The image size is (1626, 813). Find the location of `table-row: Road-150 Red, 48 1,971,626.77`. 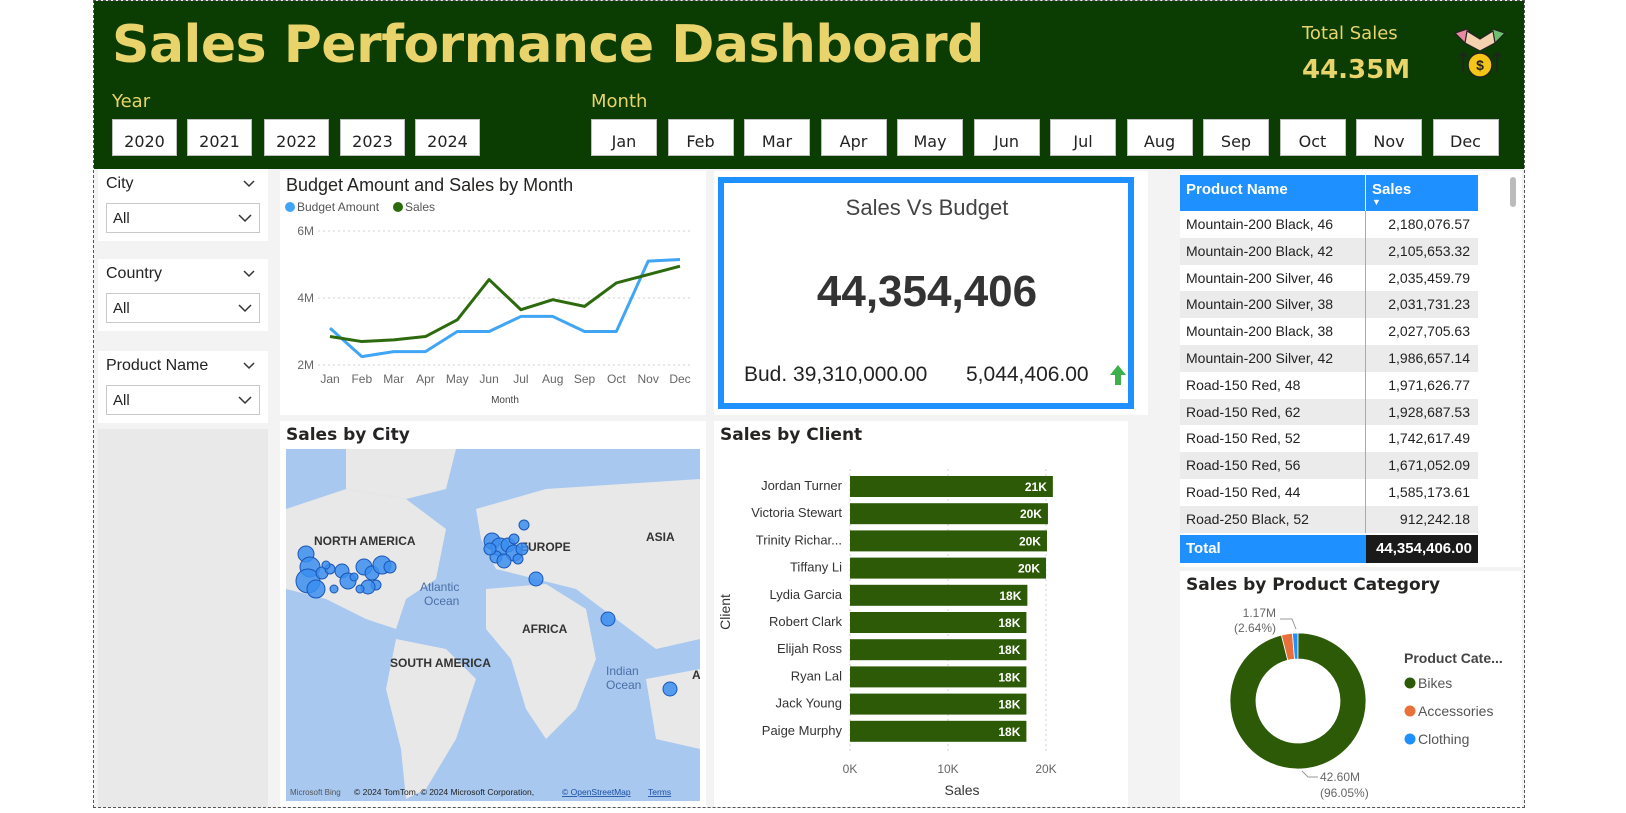

table-row: Road-150 Red, 48 1,971,626.77 is located at coordinates (1329, 385).